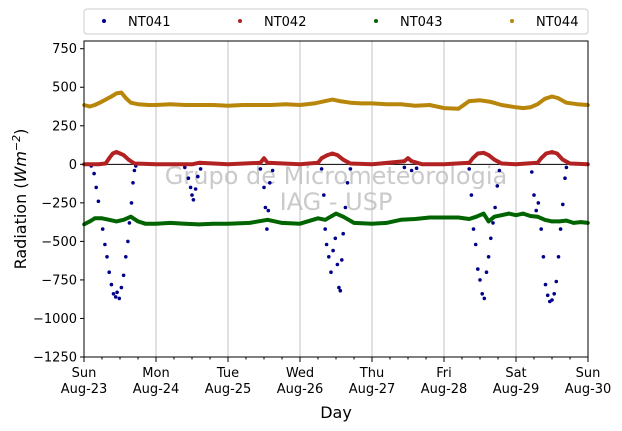  What do you see at coordinates (58, 204) in the screenshot?
I see `y-axis-ticks: −1250 −1000 −750 −500 −250 0 250 500 750` at bounding box center [58, 204].